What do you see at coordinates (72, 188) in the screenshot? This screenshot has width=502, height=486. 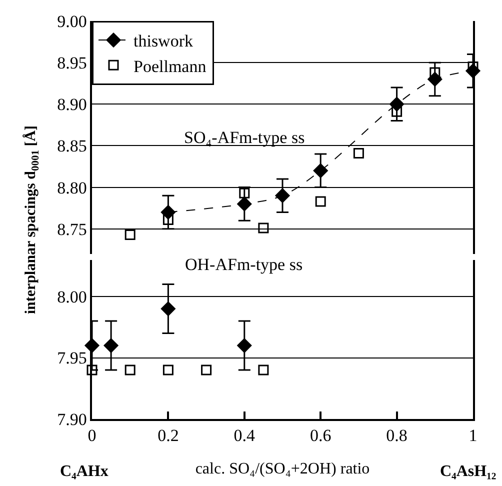 I see `y-tick-label: 8.80` at bounding box center [72, 188].